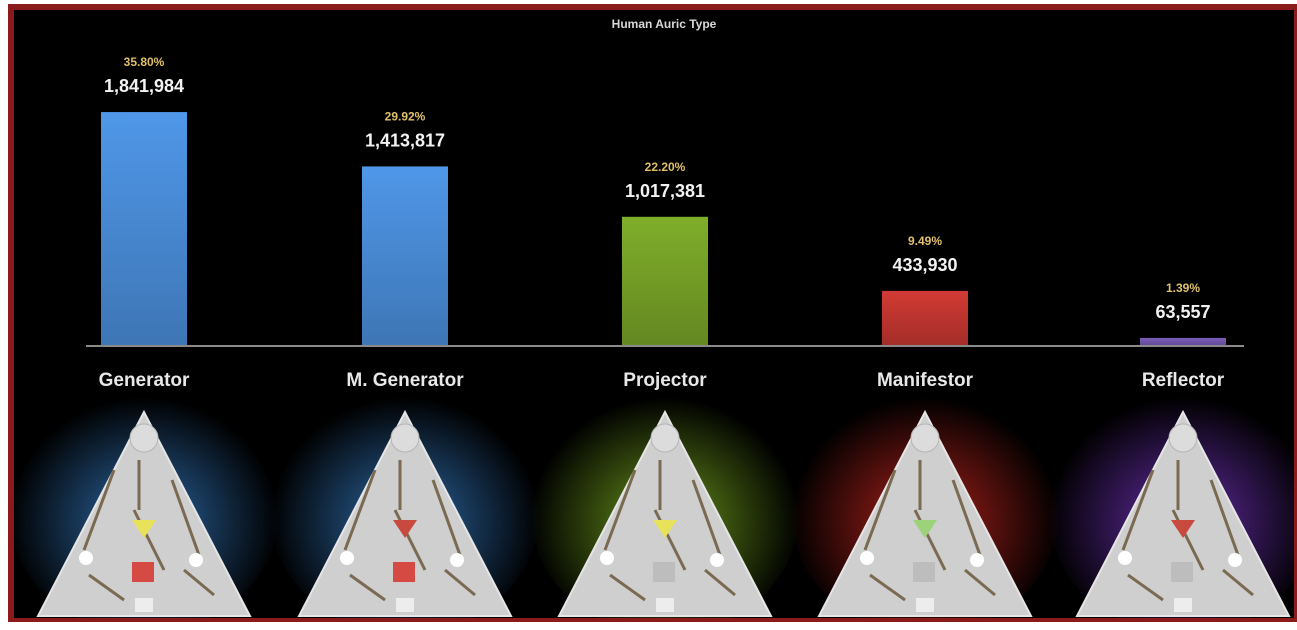 The width and height of the screenshot is (1297, 630). I want to click on chart-title: Human Auric Type, so click(664, 24).